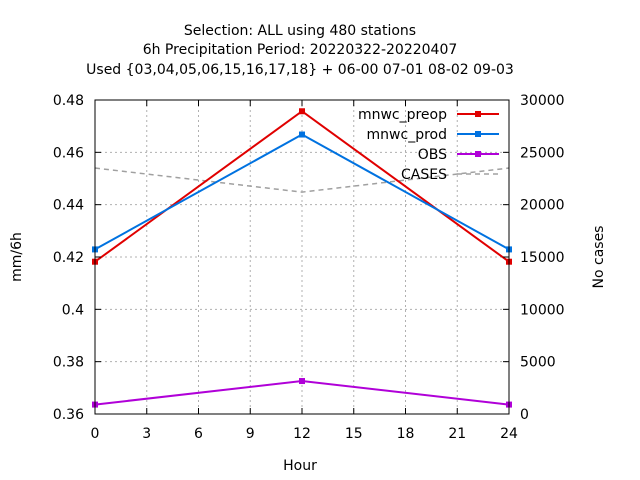 The image size is (640, 480). I want to click on legend: mnwc_preop mnwc_prod OBS CASES, so click(428, 145).